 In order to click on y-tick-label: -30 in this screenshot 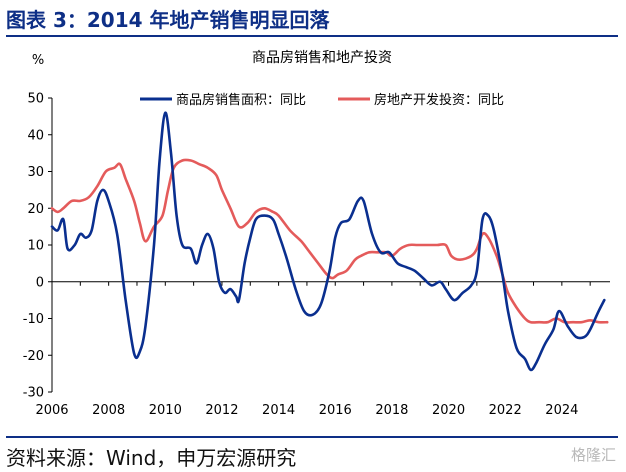, I will do `click(33, 393)`.